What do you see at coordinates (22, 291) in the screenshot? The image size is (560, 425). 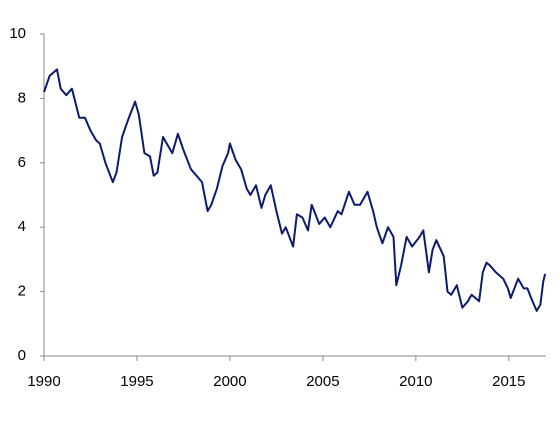 I see `y-tick-label: 2` at bounding box center [22, 291].